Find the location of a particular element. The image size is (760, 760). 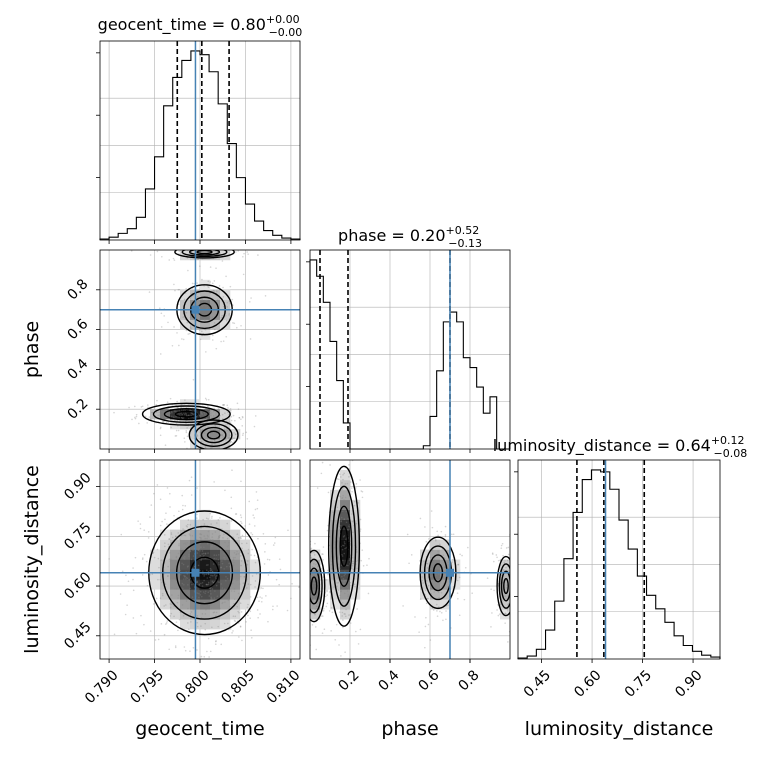

contour is located at coordinates (213, 434).